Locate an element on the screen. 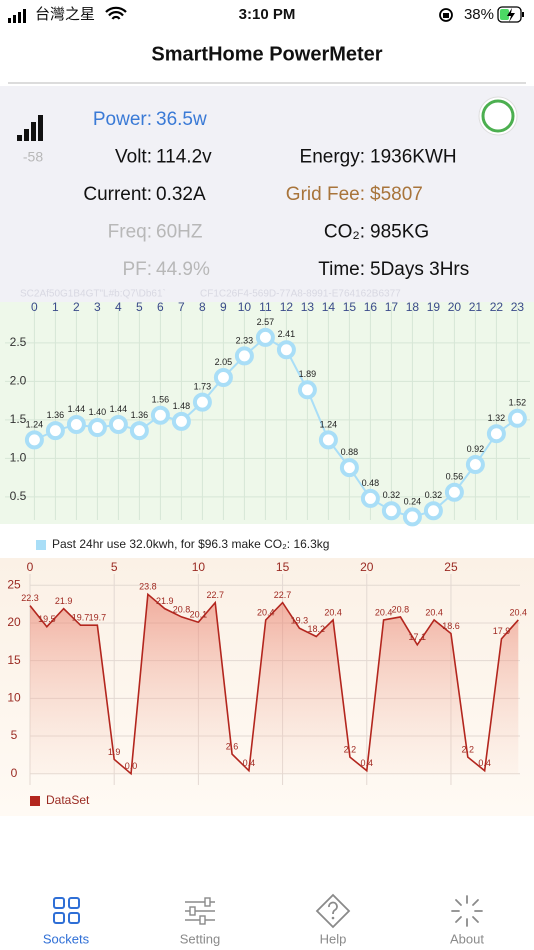 The width and height of the screenshot is (534, 950). data-label: 20.8 is located at coordinates (401, 609).